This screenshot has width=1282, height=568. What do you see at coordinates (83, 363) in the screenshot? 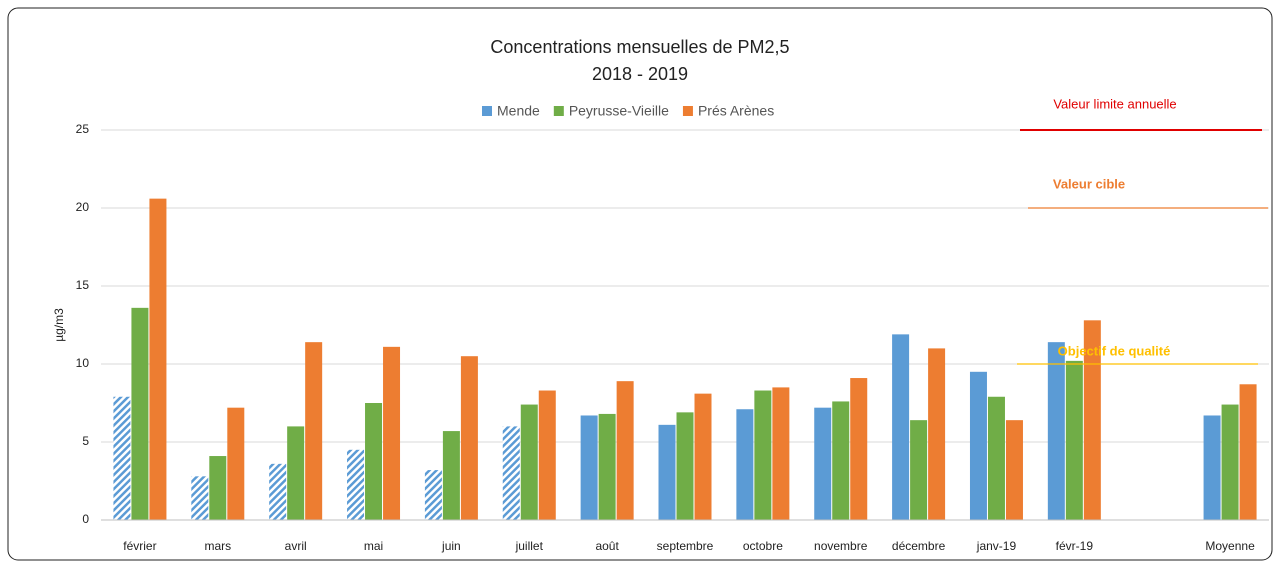
I see `y-tick-label: 10` at bounding box center [83, 363].